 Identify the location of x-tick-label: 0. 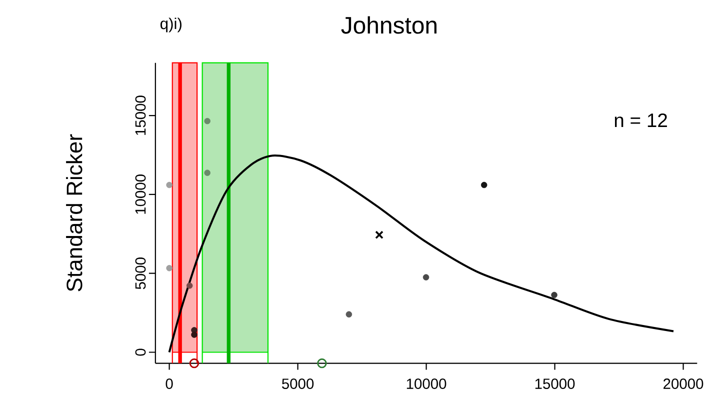
(169, 383).